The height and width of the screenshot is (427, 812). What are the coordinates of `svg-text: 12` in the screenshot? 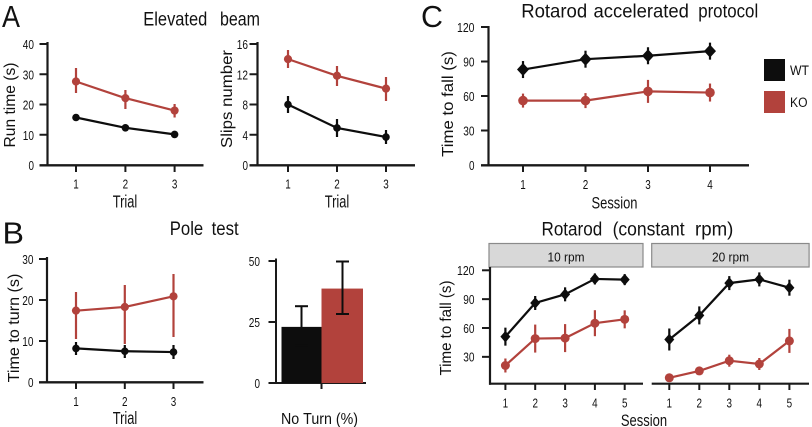 It's located at (242, 74).